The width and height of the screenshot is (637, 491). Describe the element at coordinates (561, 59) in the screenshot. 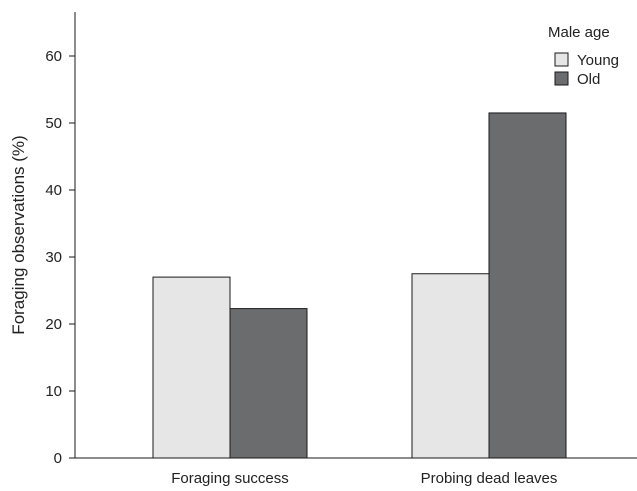

I see `legend-swatch-young` at that location.